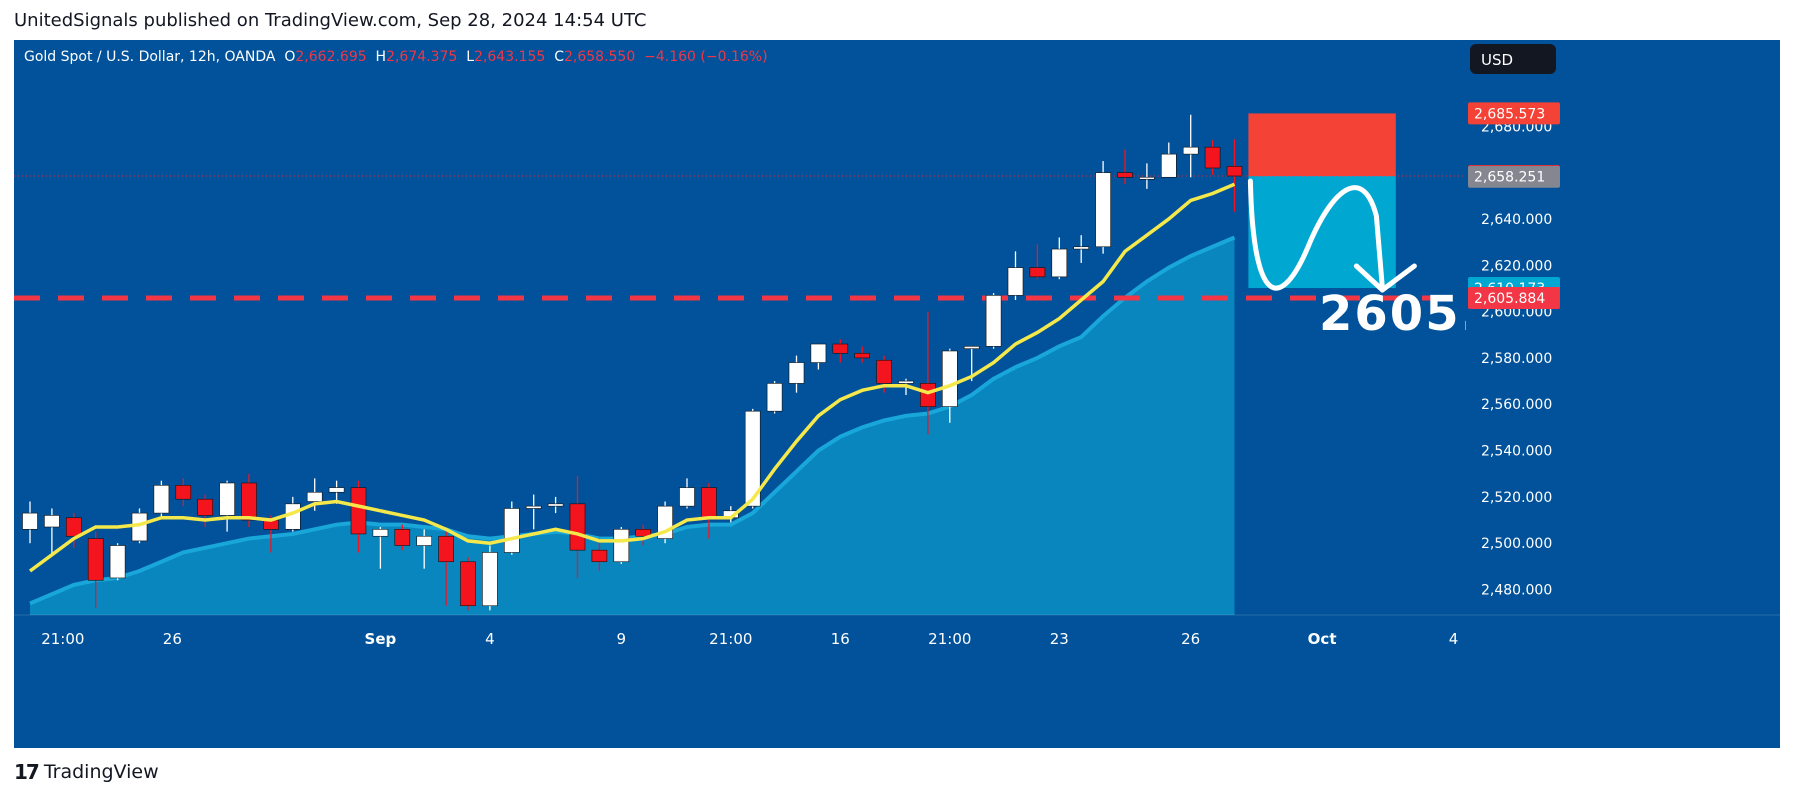  I want to click on arrow-head-icon, so click(1385, 278).